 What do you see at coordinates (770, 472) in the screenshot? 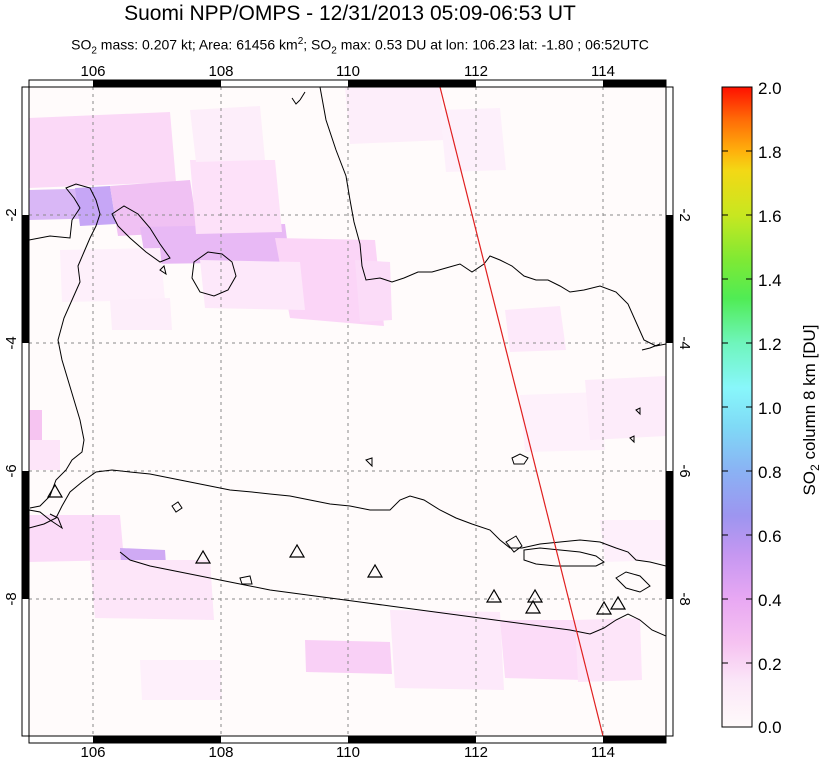
I see `colorbar-tick-label: 0.8` at bounding box center [770, 472].